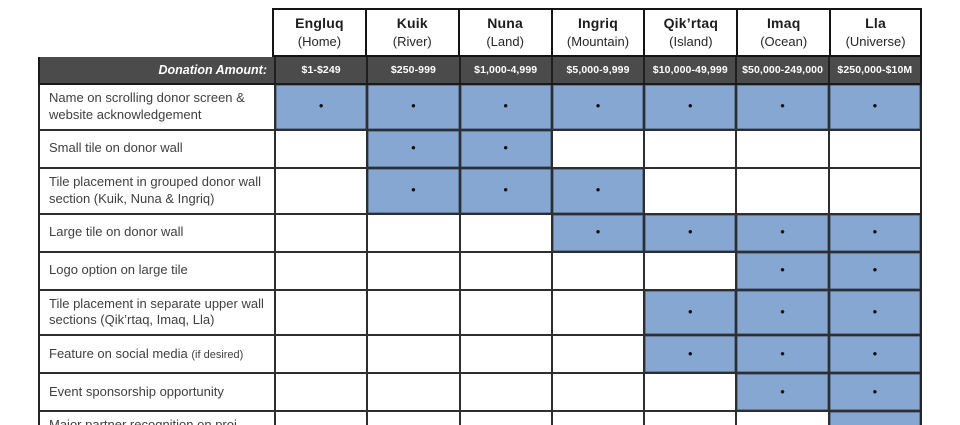  Describe the element at coordinates (691, 23) in the screenshot. I see `tier-name: Qik’rtaq` at that location.